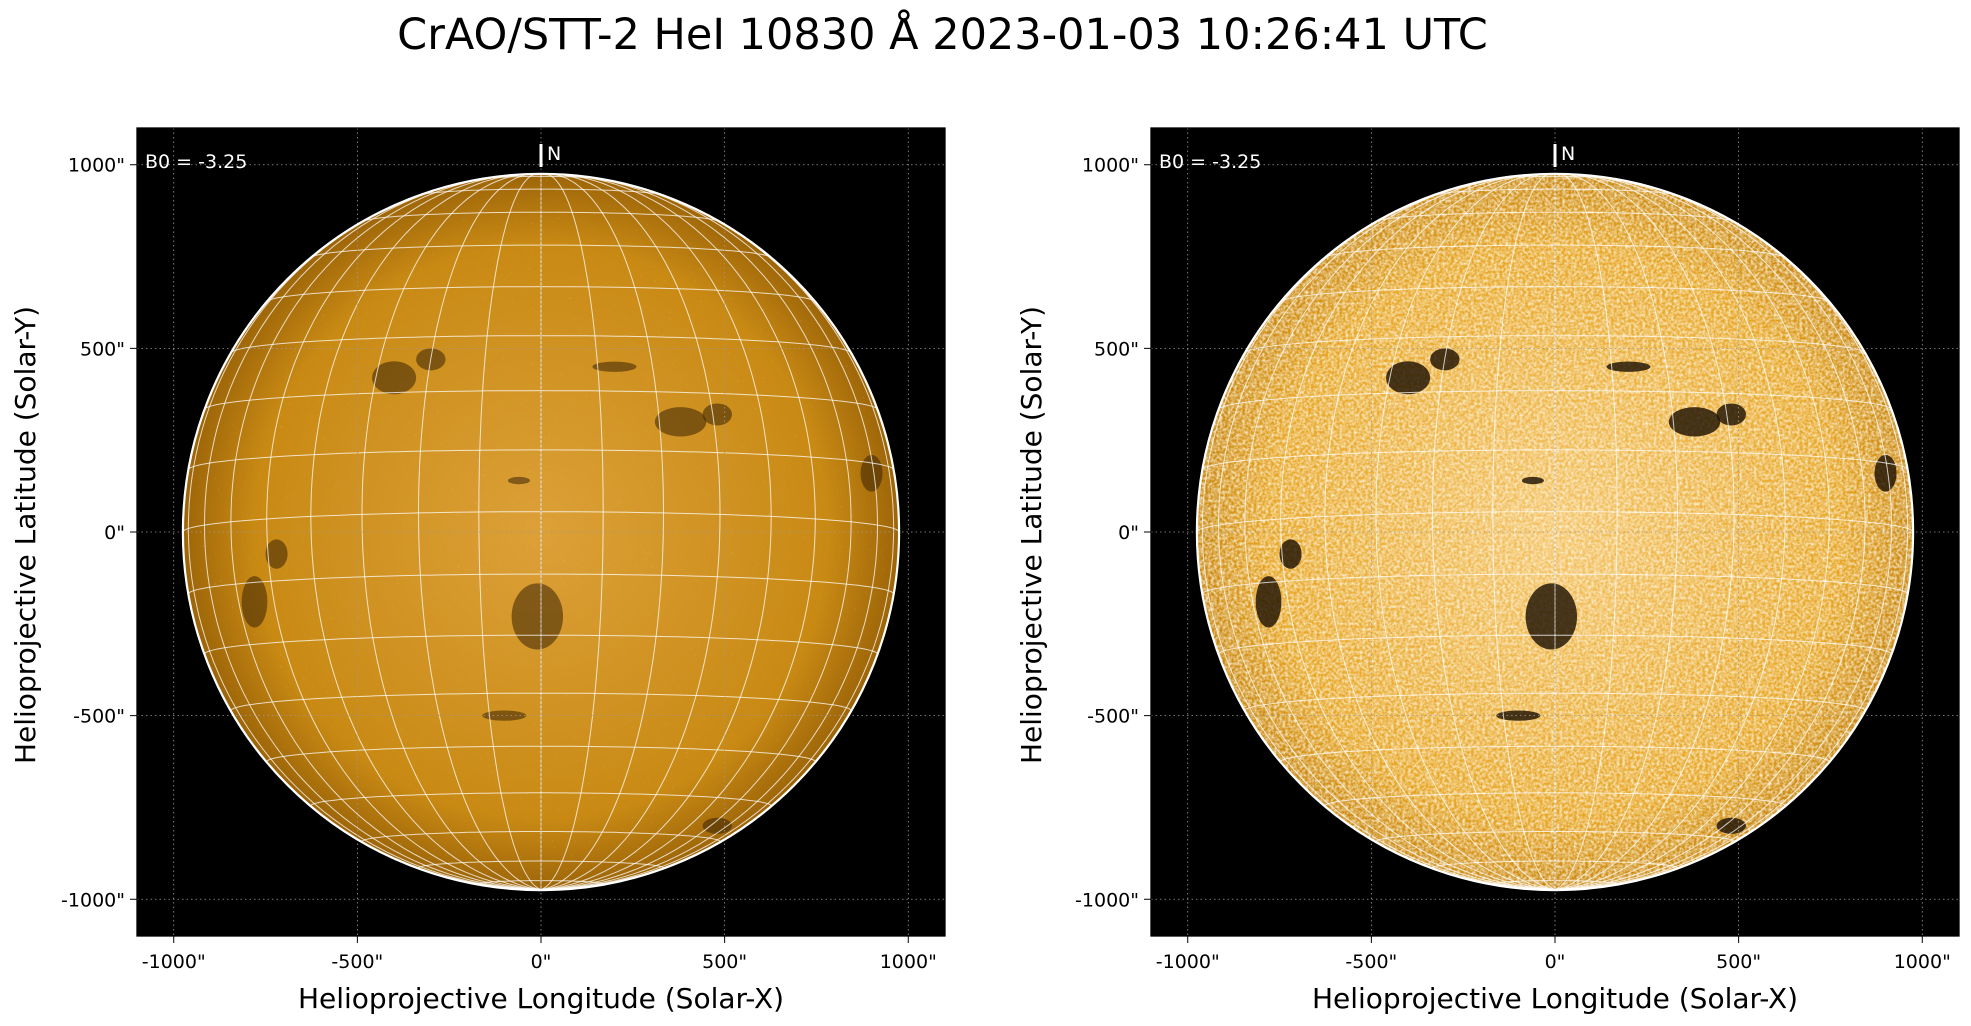 The width and height of the screenshot is (1971, 1026). What do you see at coordinates (1113, 533) in the screenshot?
I see `right-y-ticks: 1000" 500" 0" -500" -1000"` at bounding box center [1113, 533].